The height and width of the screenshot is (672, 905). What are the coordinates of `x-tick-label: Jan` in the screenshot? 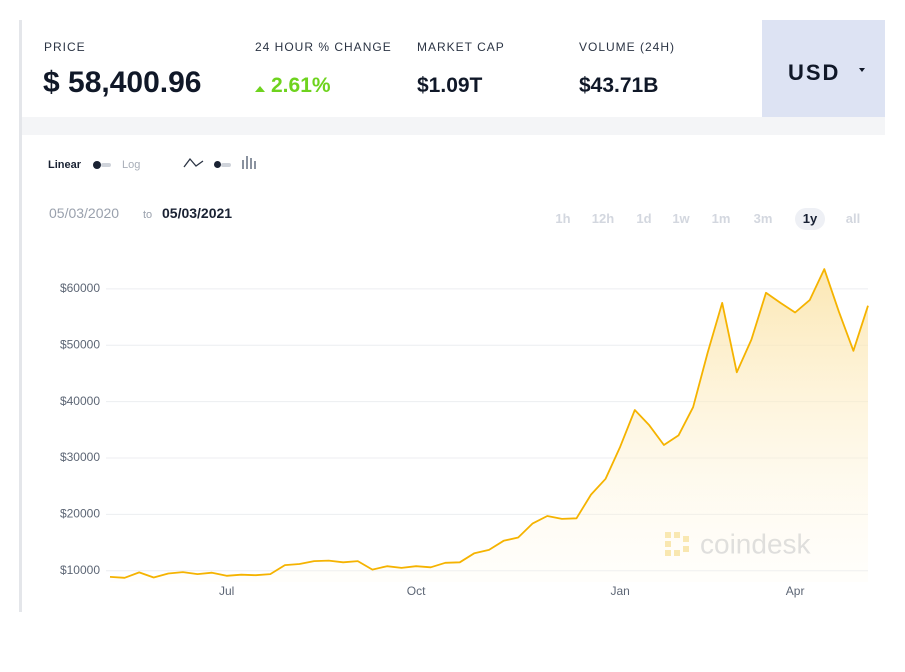 It's located at (620, 591).